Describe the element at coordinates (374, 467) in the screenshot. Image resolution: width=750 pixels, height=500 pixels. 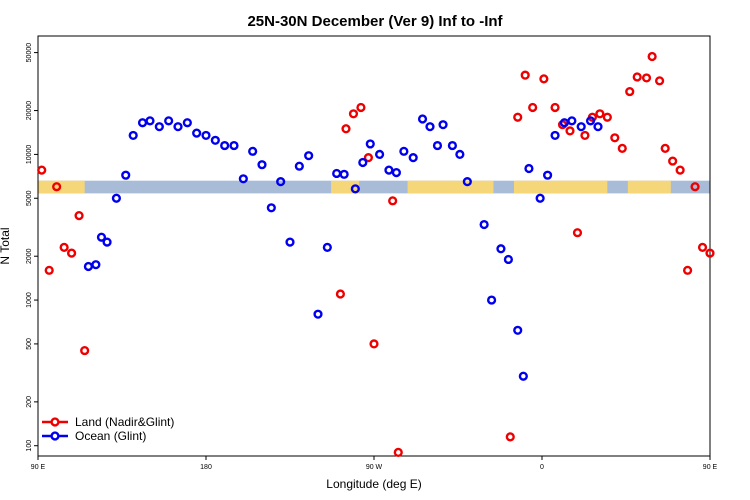
I see `x-tick-label: 90 W` at that location.